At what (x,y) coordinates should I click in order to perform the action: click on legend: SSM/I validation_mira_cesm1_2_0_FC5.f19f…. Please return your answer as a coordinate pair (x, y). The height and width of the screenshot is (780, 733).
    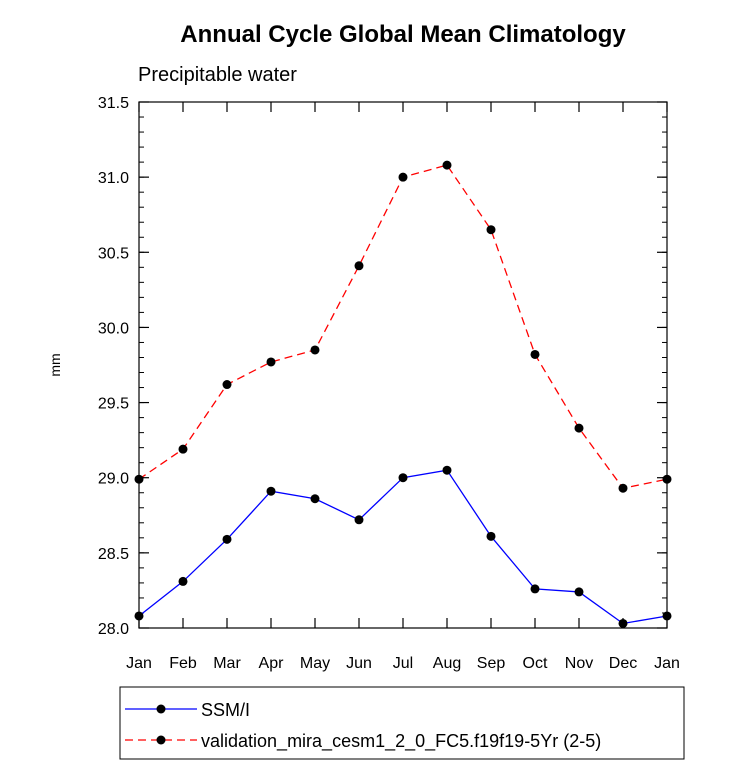
    Looking at the image, I should click on (402, 723).